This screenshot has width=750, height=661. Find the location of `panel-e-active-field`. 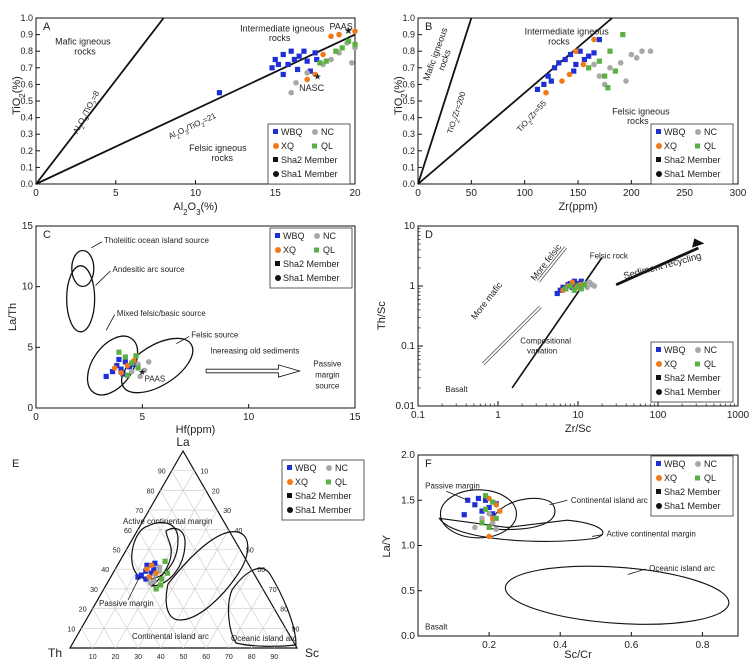

panel-e-active-field is located at coordinates (168, 557).